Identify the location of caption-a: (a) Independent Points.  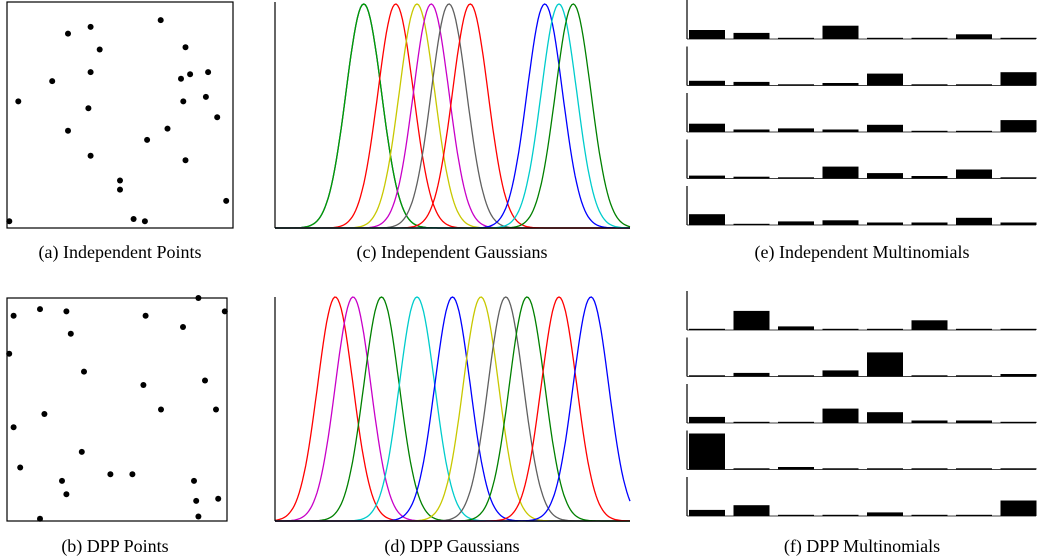
(120, 252).